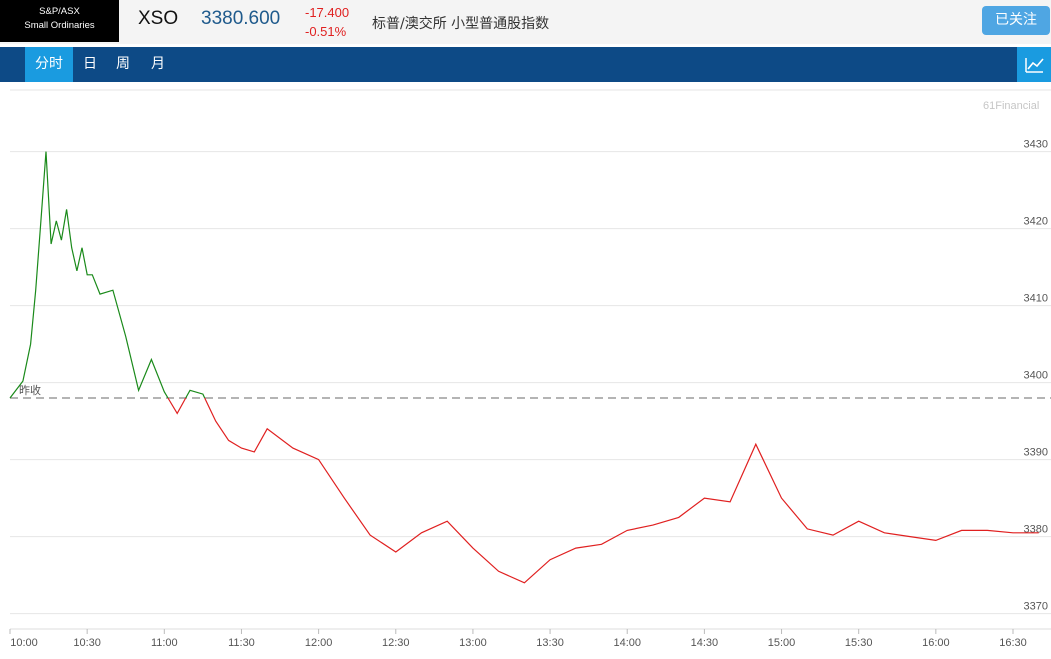 This screenshot has width=1051, height=659. I want to click on index-badge: S&P/ASX Small Ordinaries, so click(59, 21).